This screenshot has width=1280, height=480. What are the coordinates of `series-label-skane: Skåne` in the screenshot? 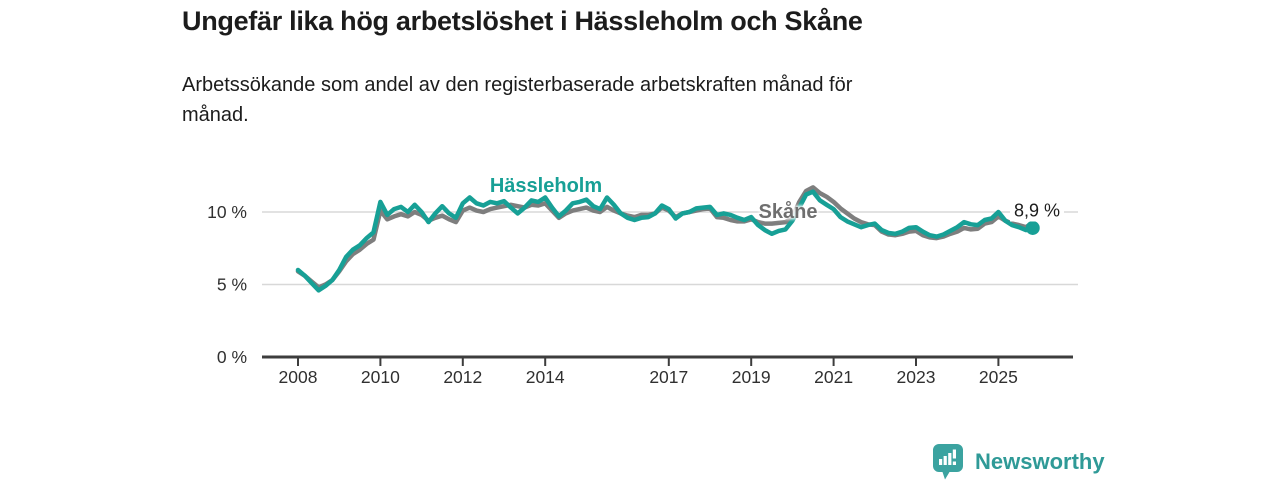 It's located at (788, 212).